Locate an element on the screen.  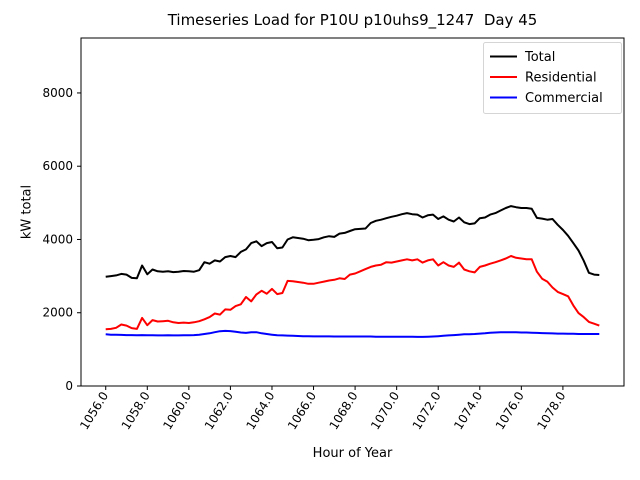
legend-label: Commercial is located at coordinates (564, 98).